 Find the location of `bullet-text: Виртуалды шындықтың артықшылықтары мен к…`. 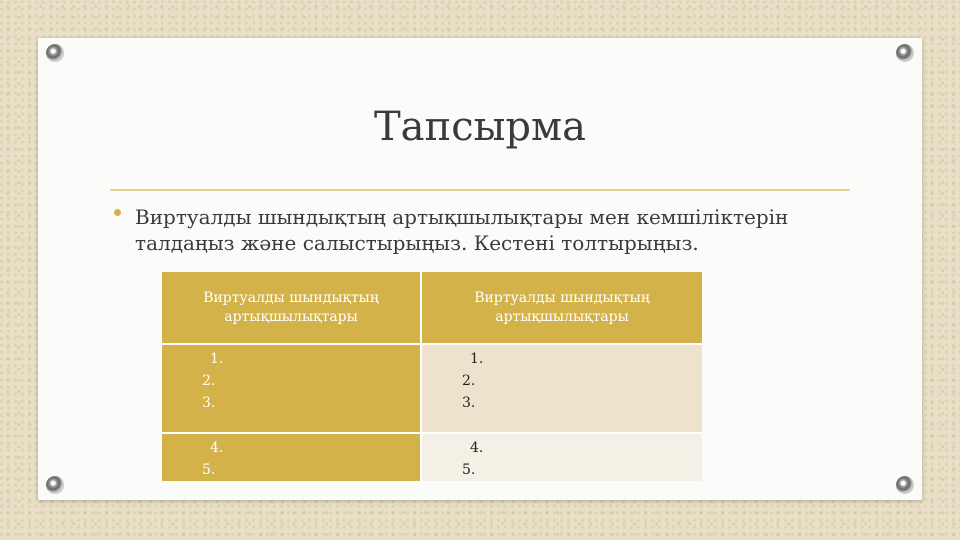

bullet-text: Виртуалды шындықтың артықшылықтары мен к… is located at coordinates (462, 230).